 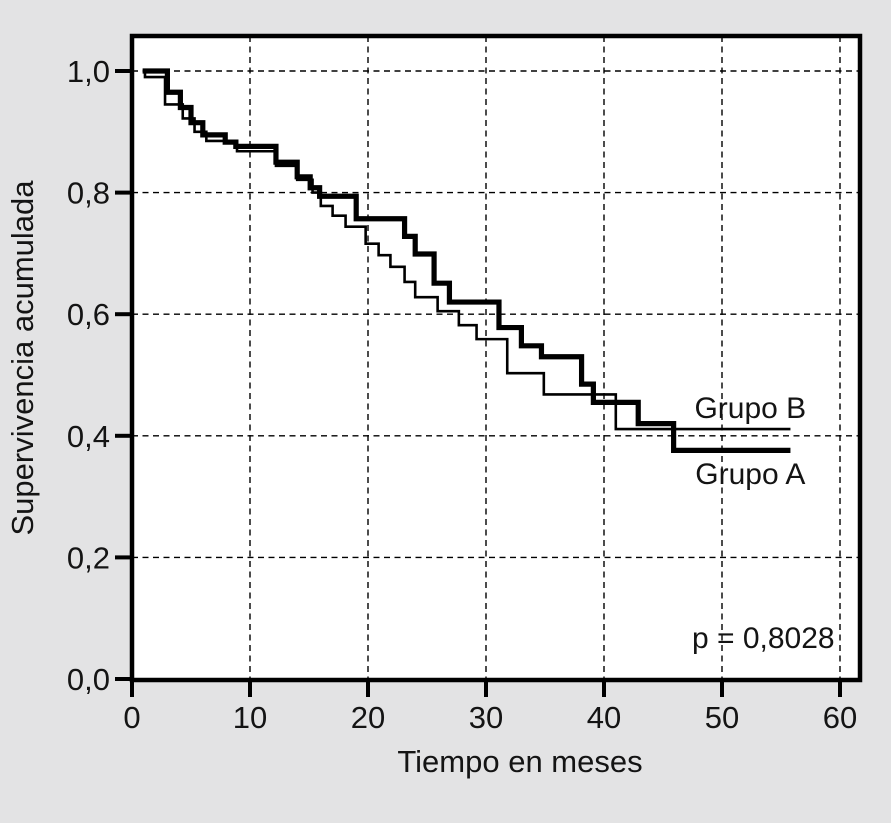 What do you see at coordinates (486, 717) in the screenshot?
I see `x-tick-label: 30` at bounding box center [486, 717].